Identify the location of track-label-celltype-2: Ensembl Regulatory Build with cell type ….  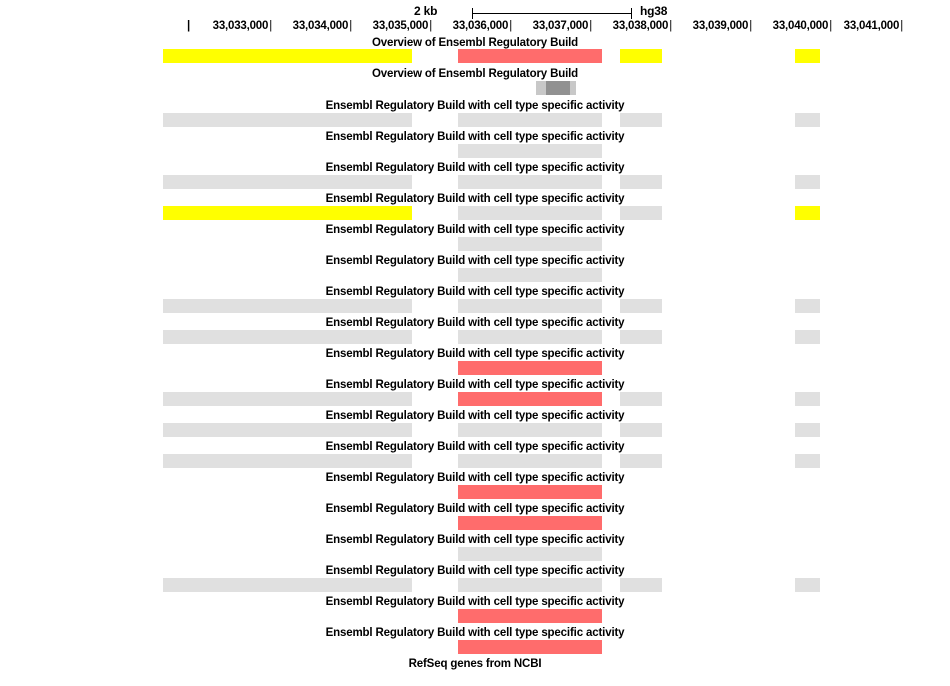
(475, 137).